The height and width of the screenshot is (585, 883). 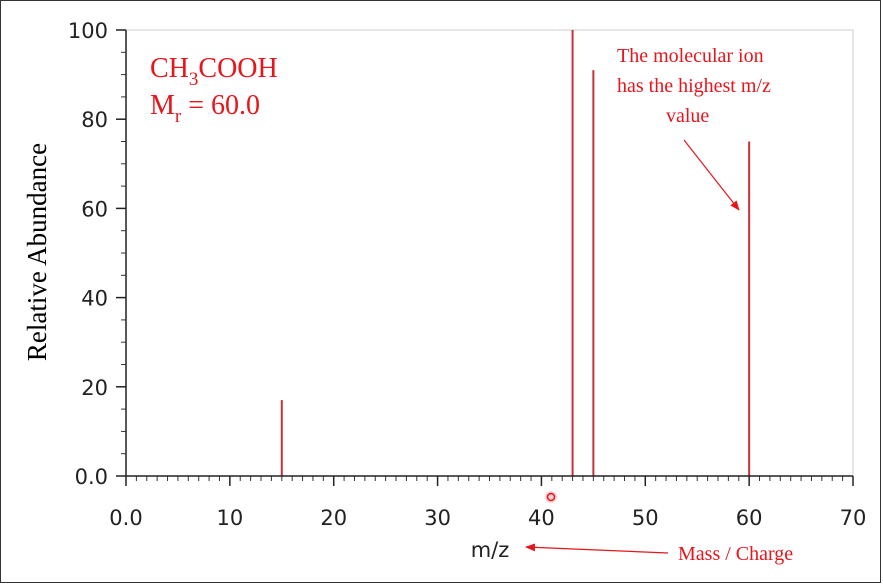 What do you see at coordinates (205, 108) in the screenshot?
I see `relative-molecular-mass: Mr = 60.0` at bounding box center [205, 108].